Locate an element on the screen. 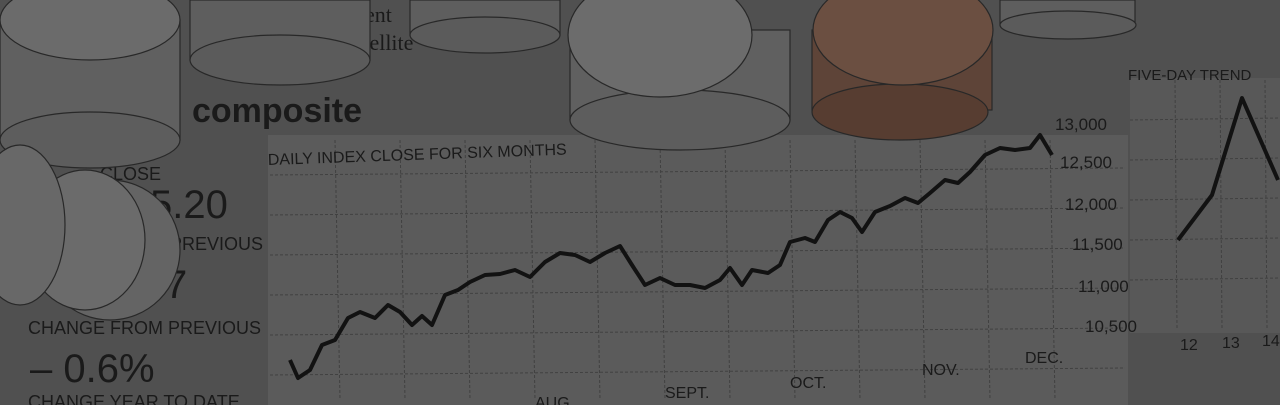 The width and height of the screenshot is (1280, 405). stat-value: – 0.6% is located at coordinates (92, 369).